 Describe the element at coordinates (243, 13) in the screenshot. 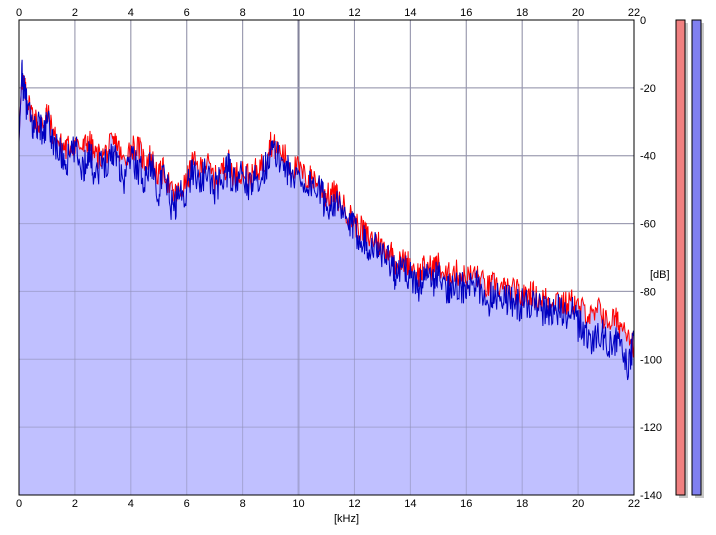

I see `x-tick-label-top: 8` at that location.